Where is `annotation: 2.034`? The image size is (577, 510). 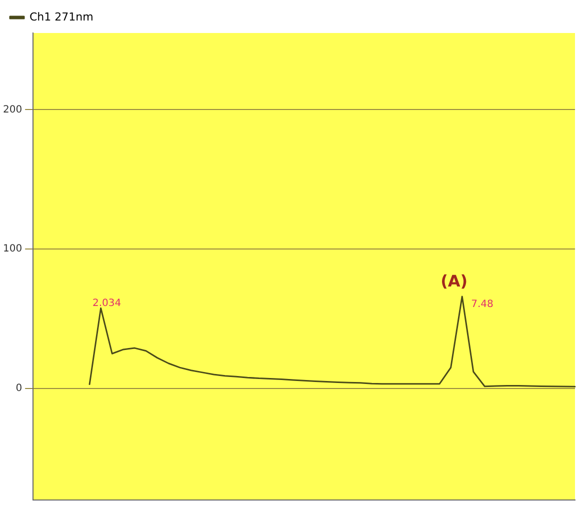
annotation: 2.034 is located at coordinates (107, 303).